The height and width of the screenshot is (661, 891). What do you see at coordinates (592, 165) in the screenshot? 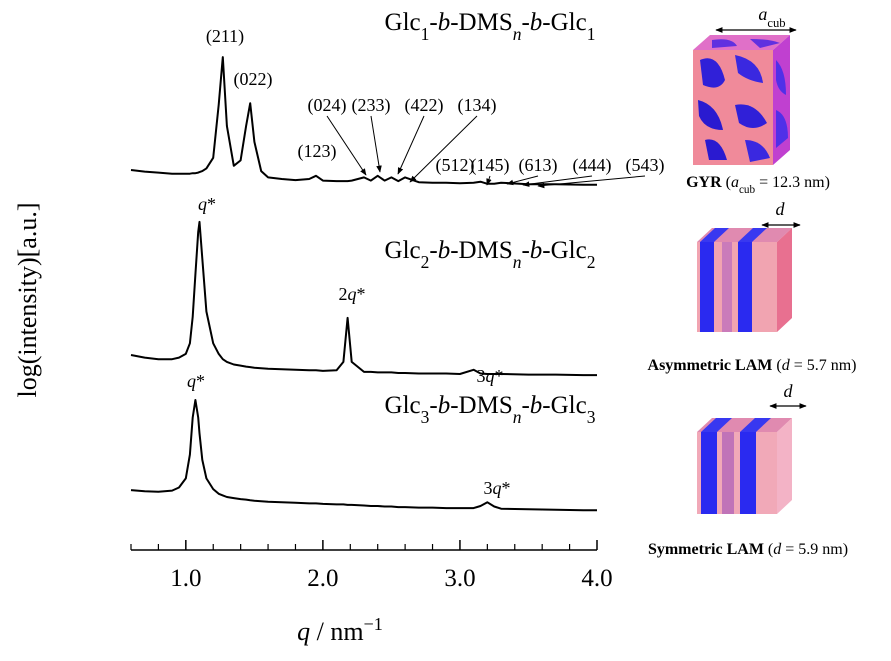
I see `peak-label: (444)` at bounding box center [592, 165].